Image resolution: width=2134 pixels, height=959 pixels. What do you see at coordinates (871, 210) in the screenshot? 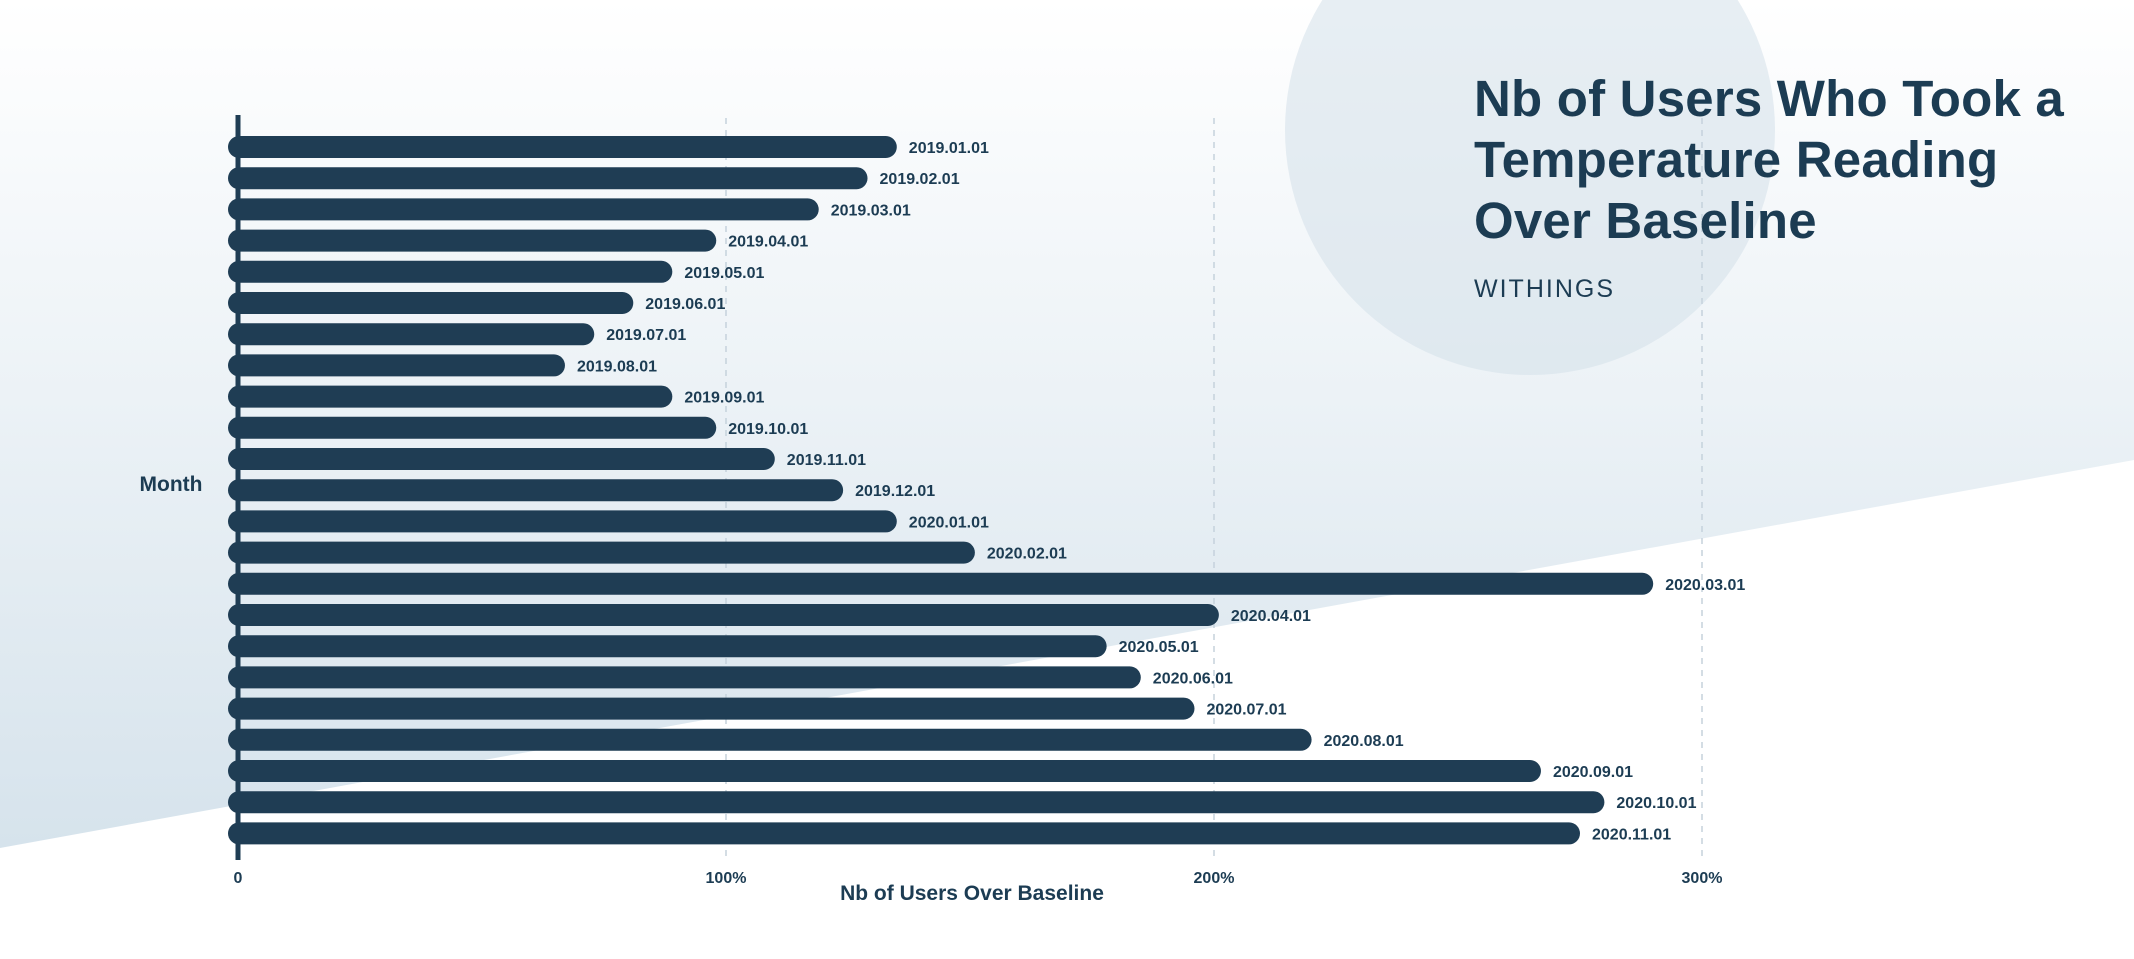
I see `bar-label: 2019.03.01` at bounding box center [871, 210].